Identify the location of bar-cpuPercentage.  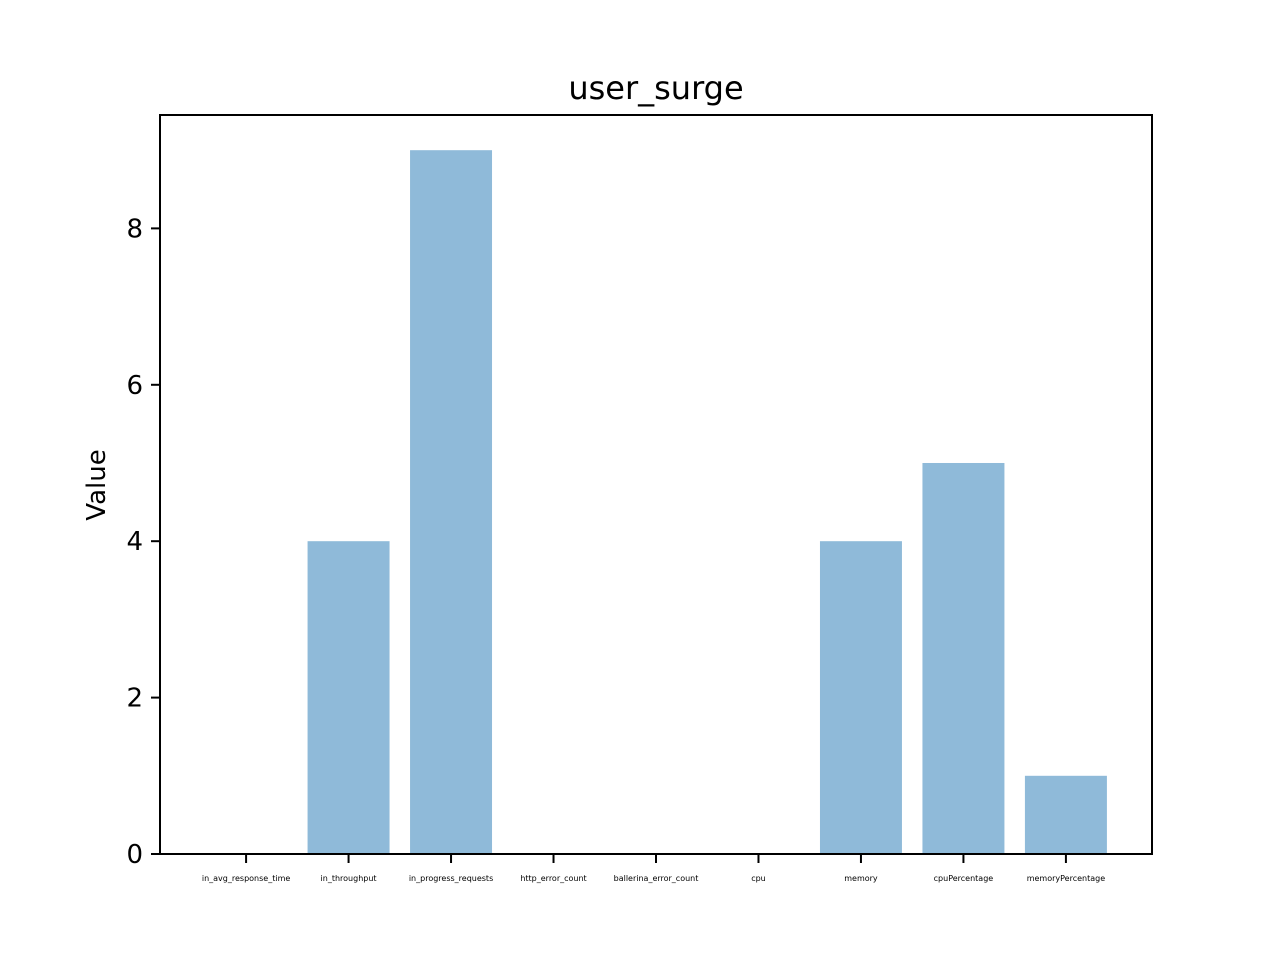
(963, 658).